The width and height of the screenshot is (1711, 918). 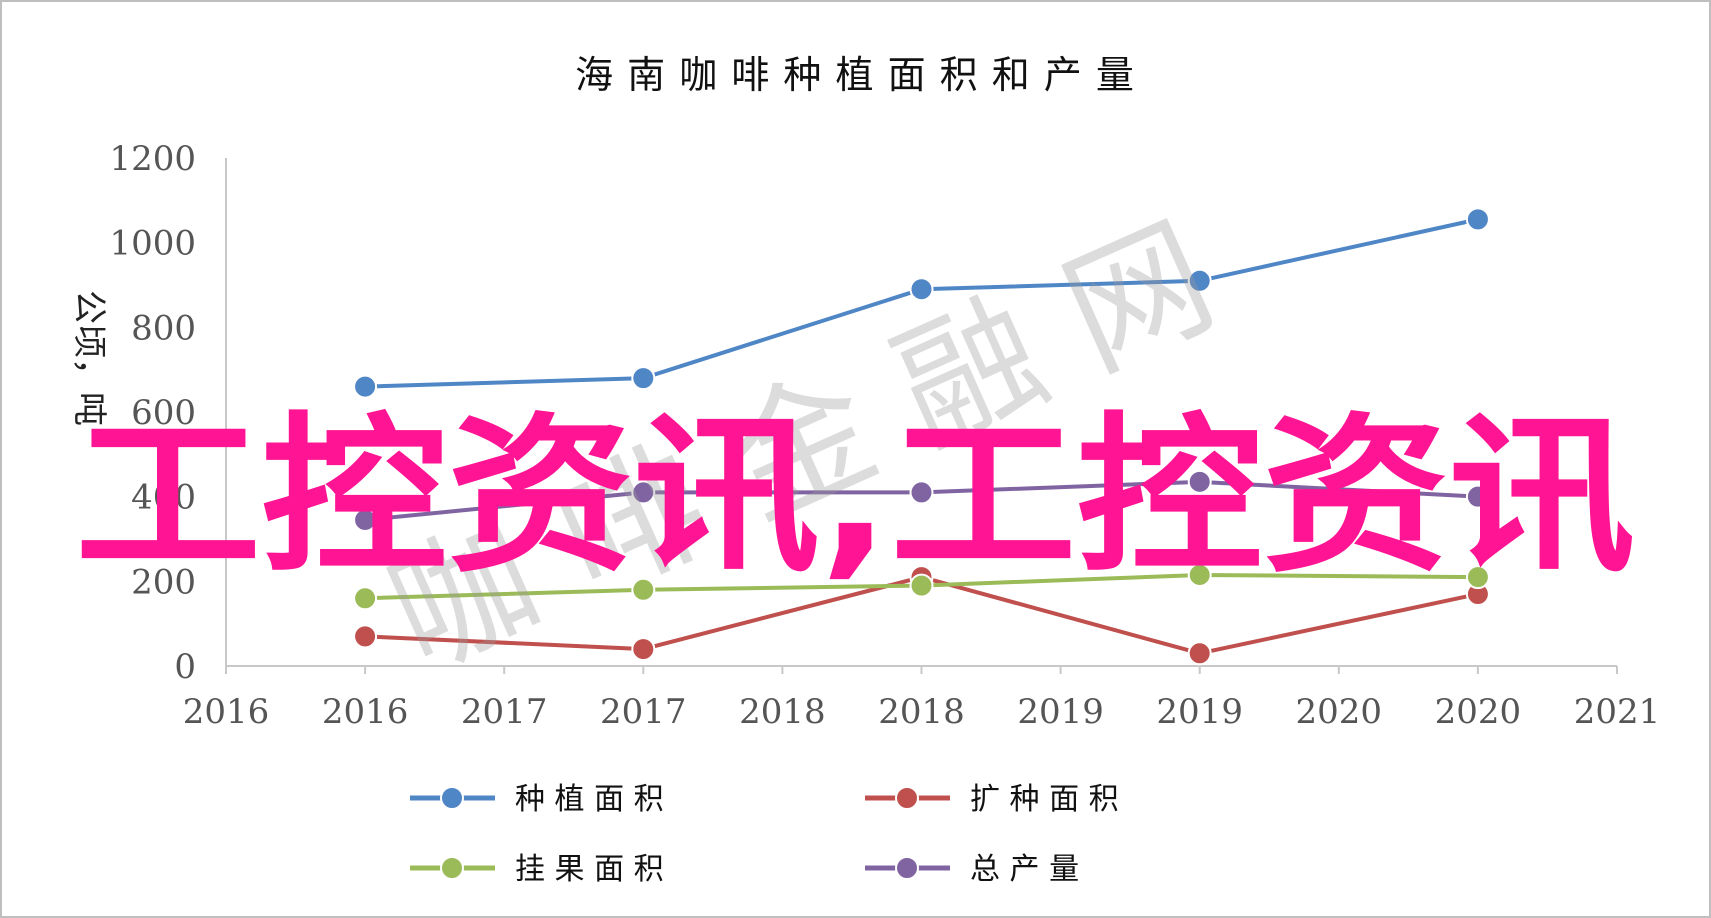 I want to click on y-tick-label: 800, so click(x=163, y=328).